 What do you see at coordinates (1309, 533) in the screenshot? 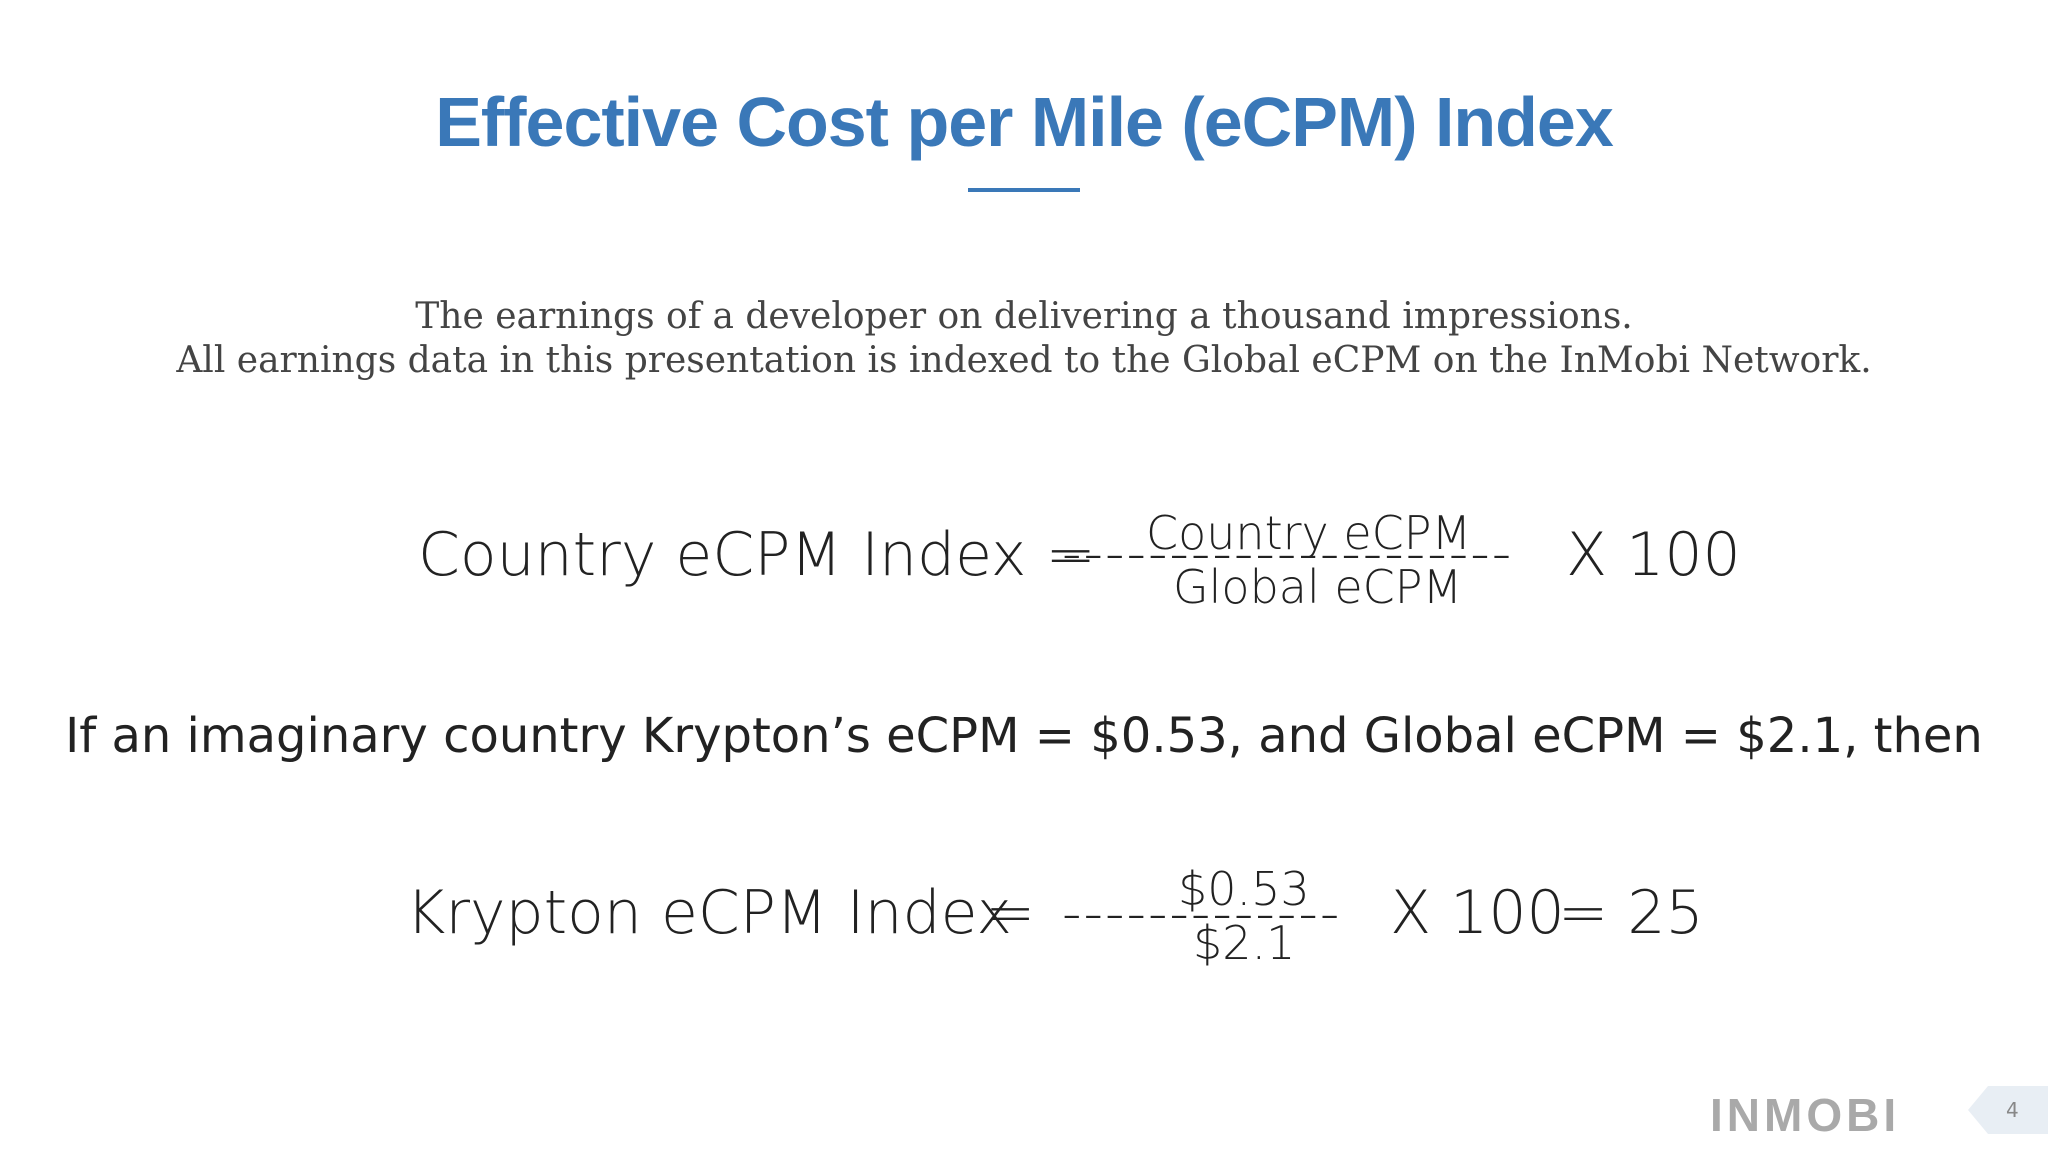
I see `formula-numerator: Country eCPM` at bounding box center [1309, 533].